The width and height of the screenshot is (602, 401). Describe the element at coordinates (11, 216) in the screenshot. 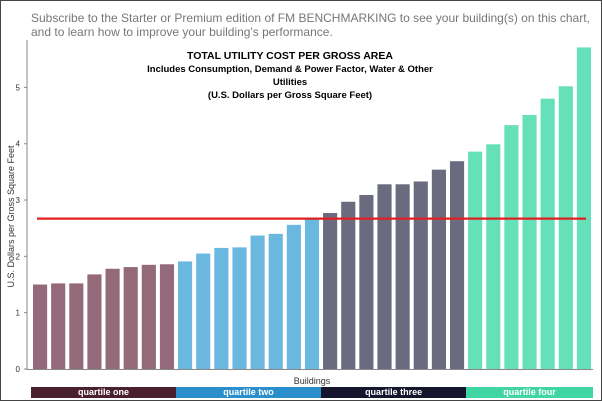

I see `y-axis-label: U.S. Dollars per Gross Square Feet` at that location.